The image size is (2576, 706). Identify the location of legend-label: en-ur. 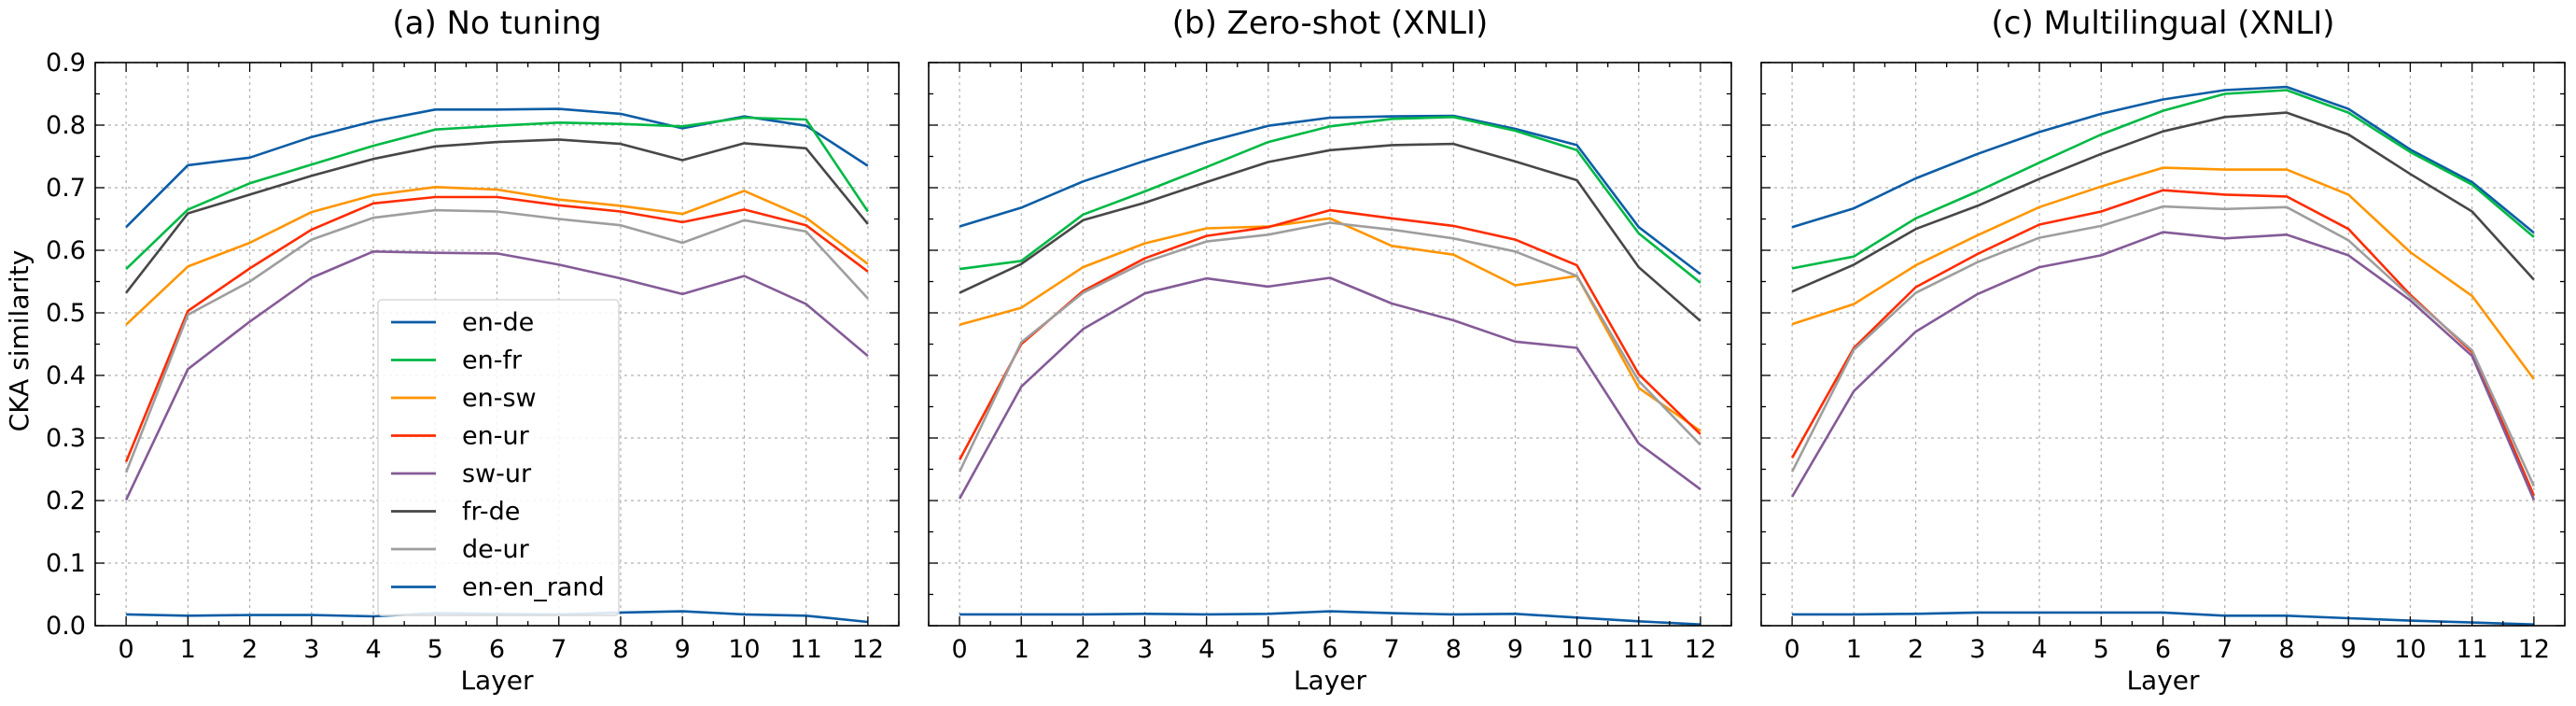
(496, 436).